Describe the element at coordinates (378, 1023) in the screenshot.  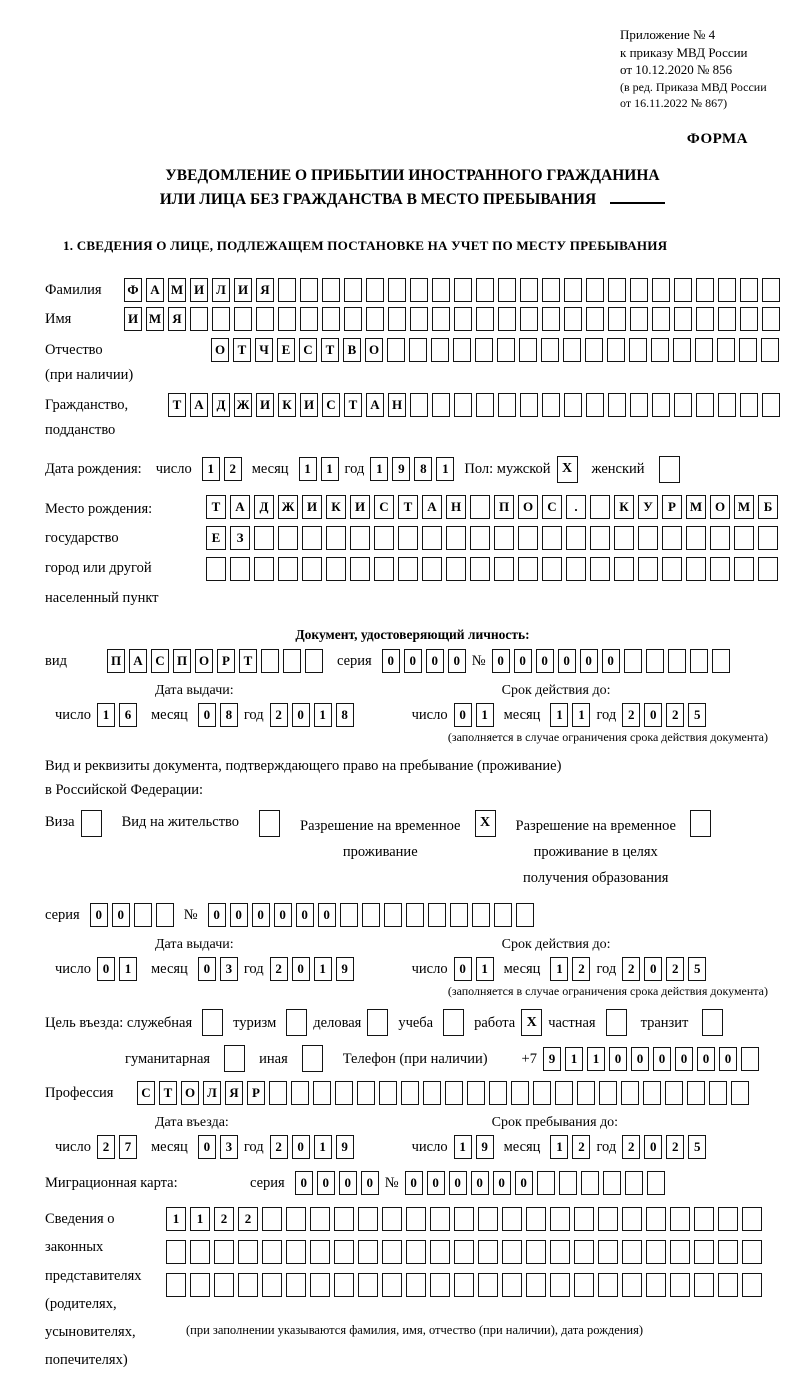
I see `purpose-business-checkbox` at that location.